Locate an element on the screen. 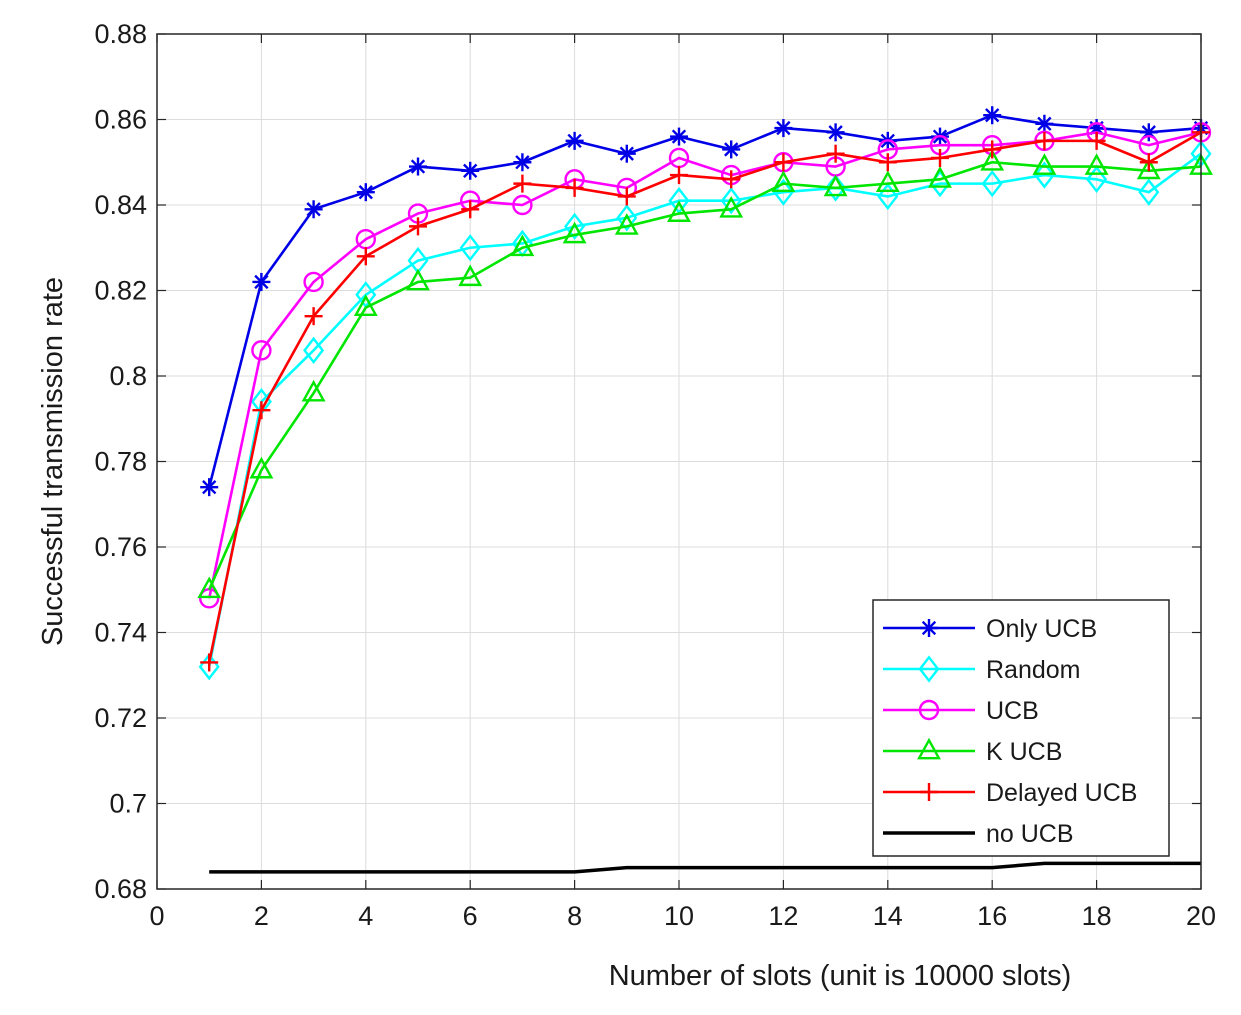 This screenshot has height=1015, width=1241. legend-marker-random is located at coordinates (929, 669).